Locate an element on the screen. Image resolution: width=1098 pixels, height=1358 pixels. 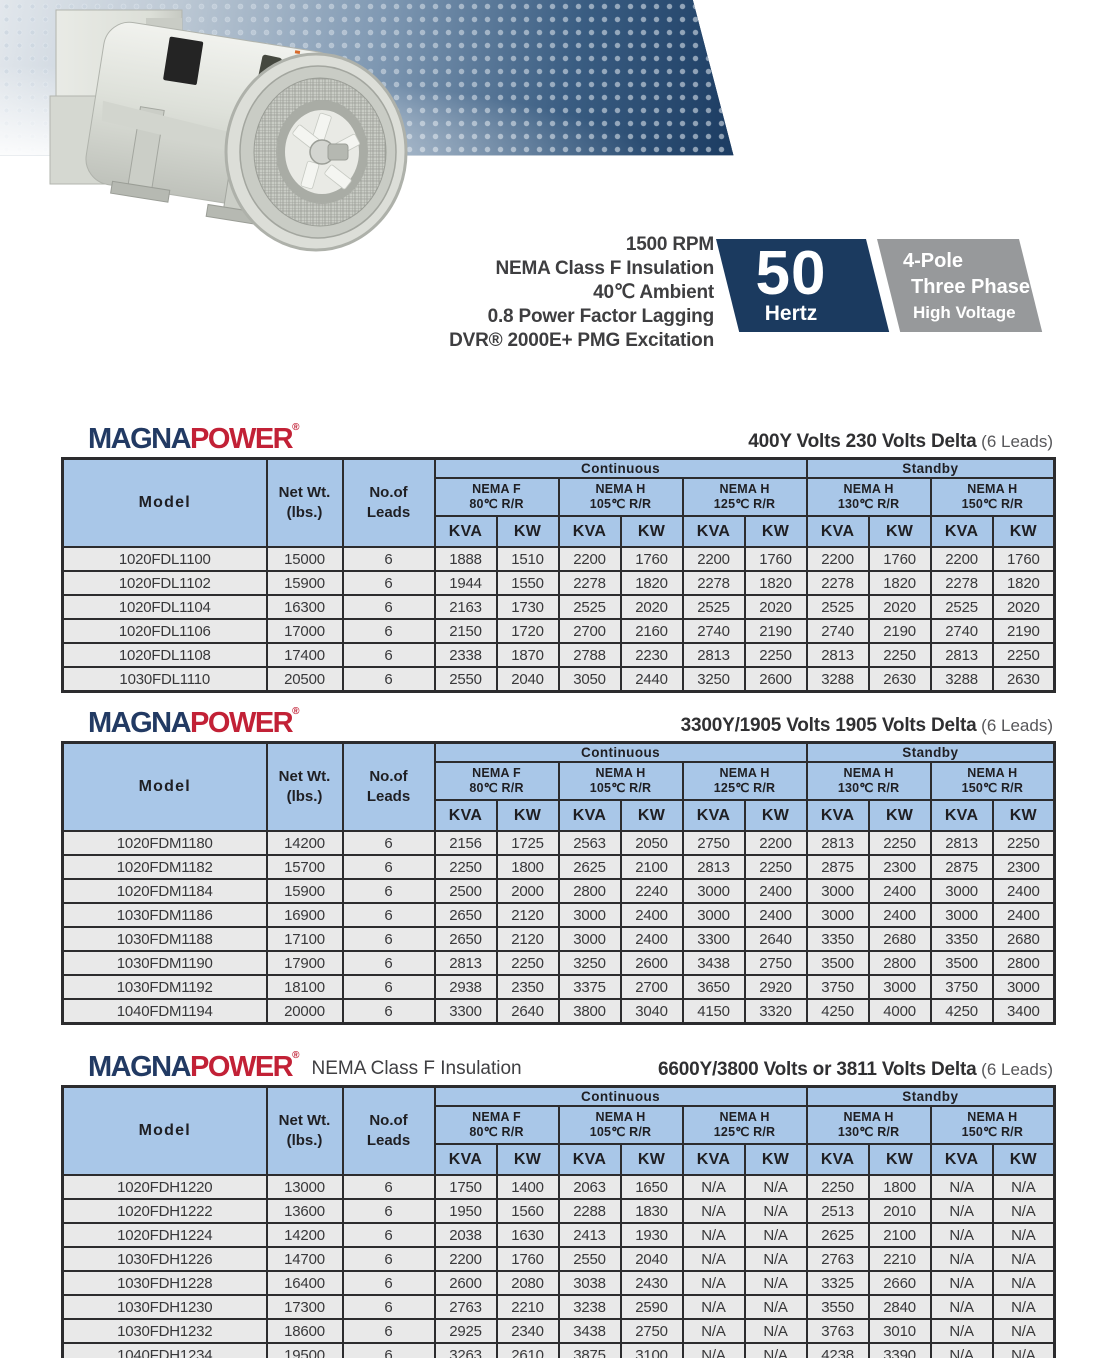
value-cell: 2840 is located at coordinates (899, 1307).